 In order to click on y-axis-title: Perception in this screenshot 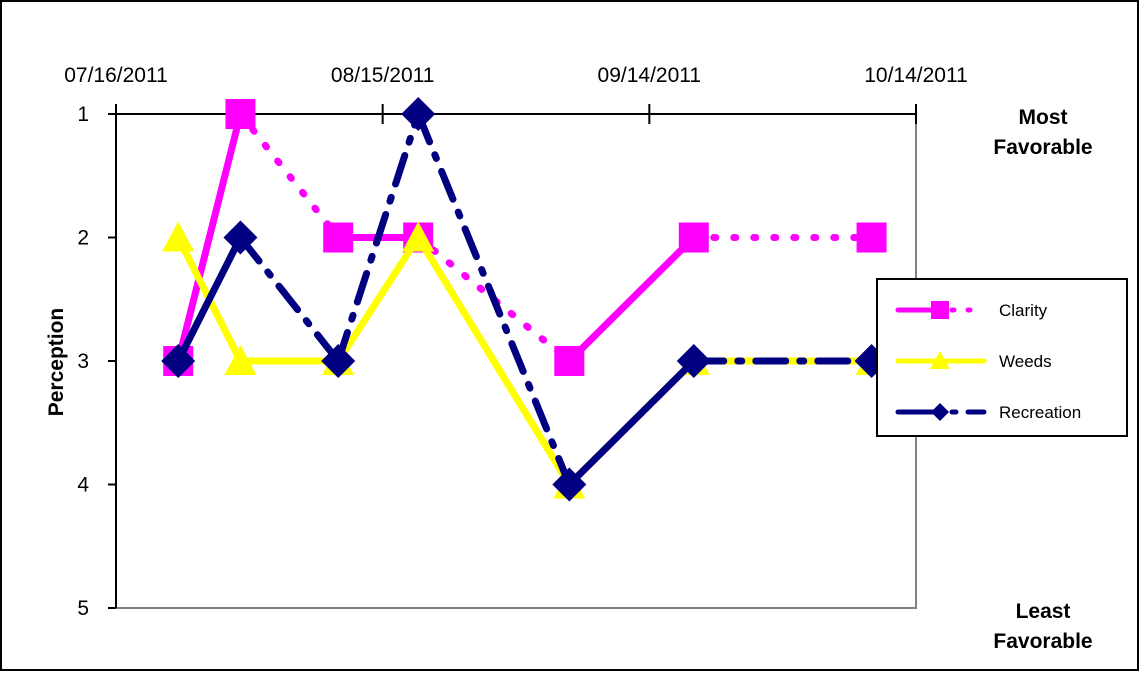, I will do `click(56, 362)`.